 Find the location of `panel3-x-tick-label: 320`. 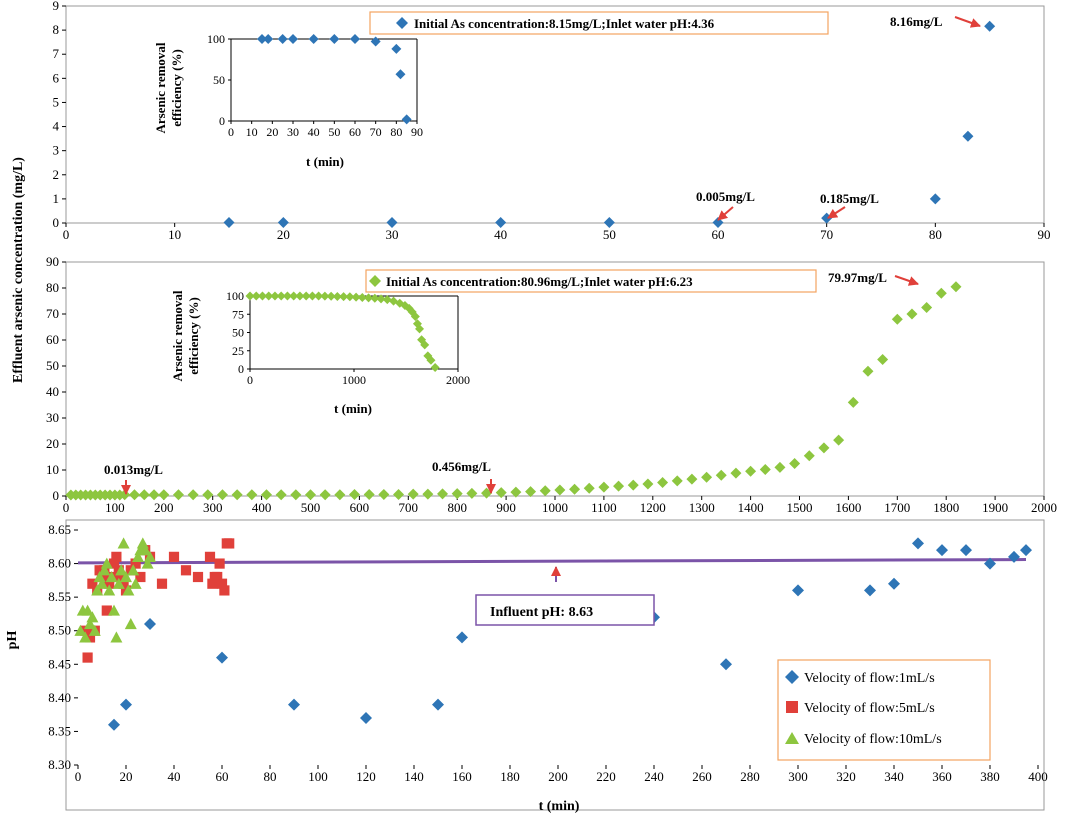

panel3-x-tick-label: 320 is located at coordinates (846, 776).